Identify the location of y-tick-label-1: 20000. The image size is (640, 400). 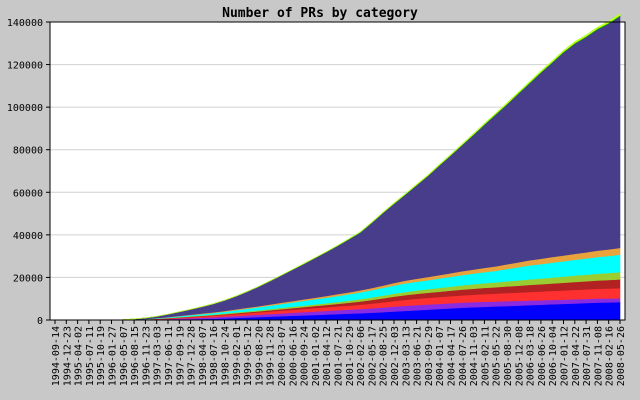
(28, 278).